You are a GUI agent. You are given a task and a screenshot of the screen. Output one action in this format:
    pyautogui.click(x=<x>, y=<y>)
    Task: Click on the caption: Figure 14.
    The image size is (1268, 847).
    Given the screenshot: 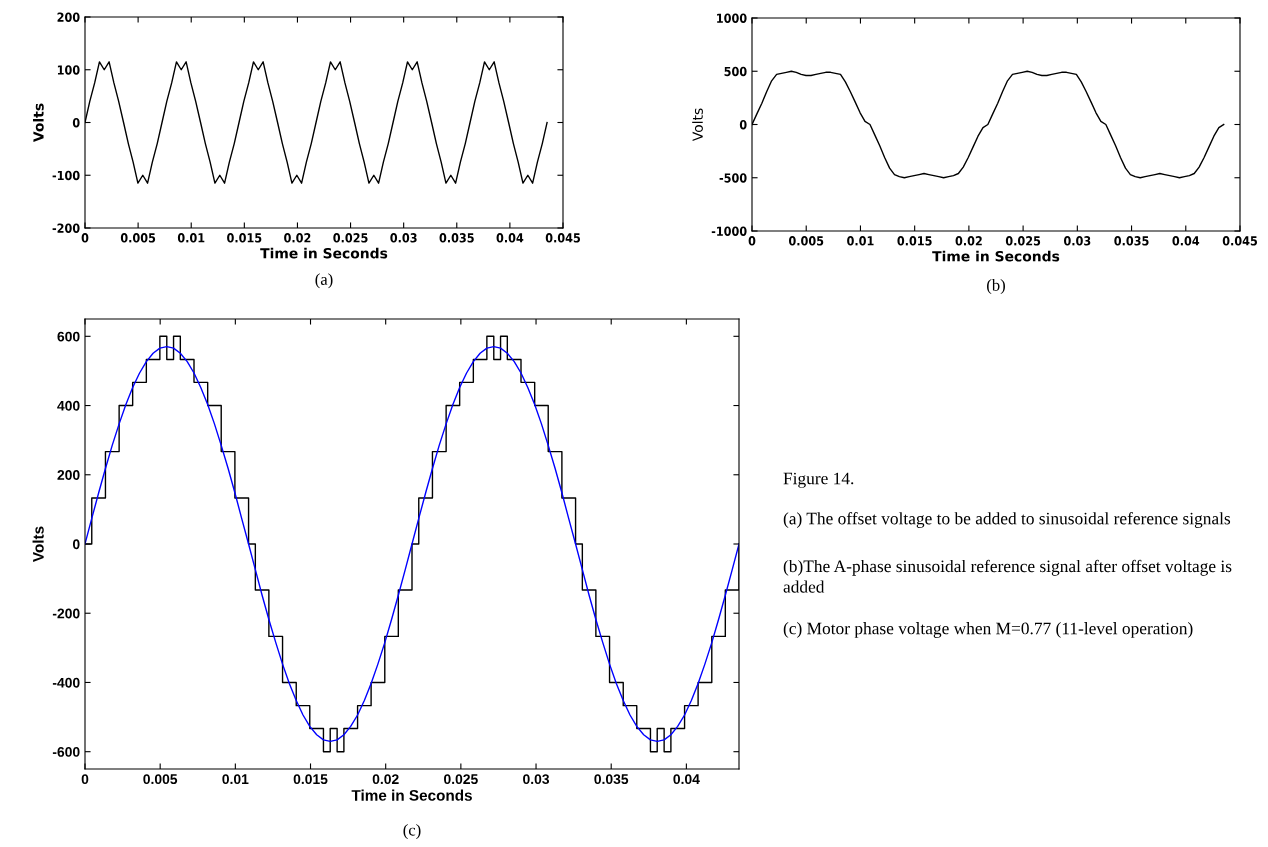 What is the action you would take?
    pyautogui.click(x=818, y=480)
    